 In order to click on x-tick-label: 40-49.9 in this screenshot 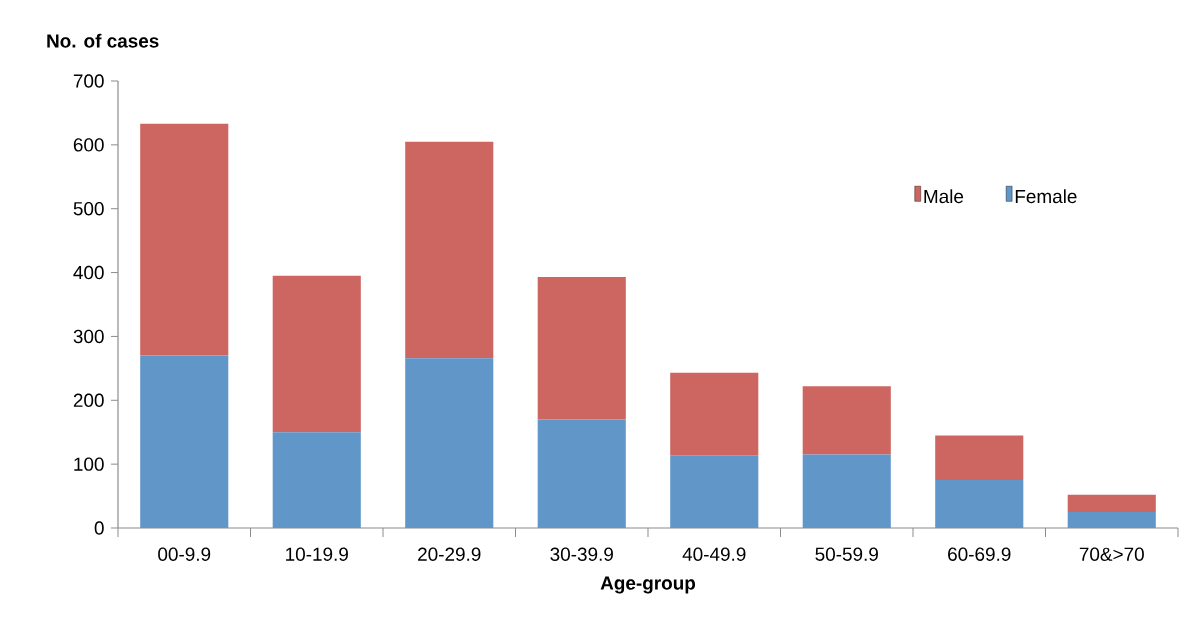, I will do `click(714, 554)`.